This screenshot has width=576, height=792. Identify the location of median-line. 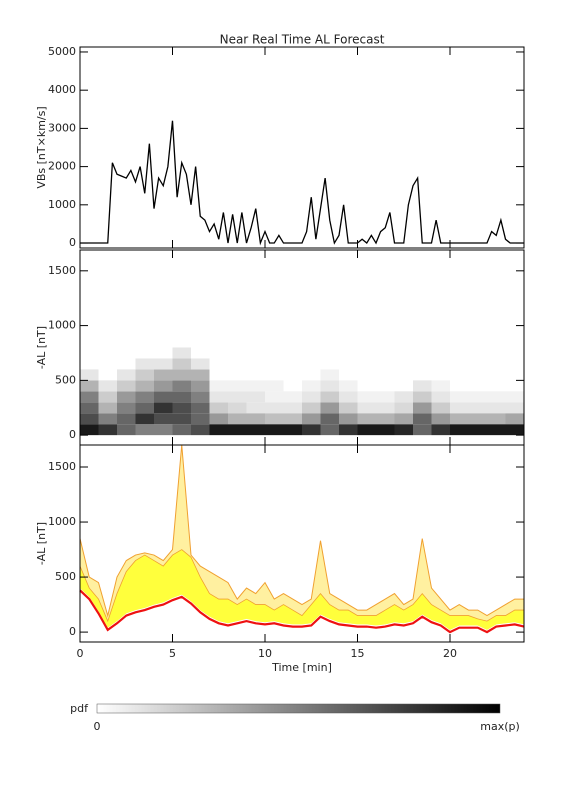
(302, 611).